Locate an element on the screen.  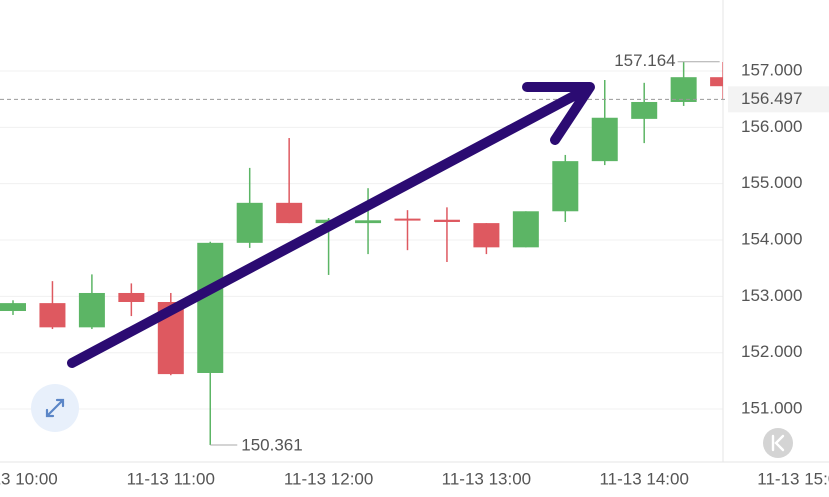
last-price-label: 156.497 is located at coordinates (771, 98).